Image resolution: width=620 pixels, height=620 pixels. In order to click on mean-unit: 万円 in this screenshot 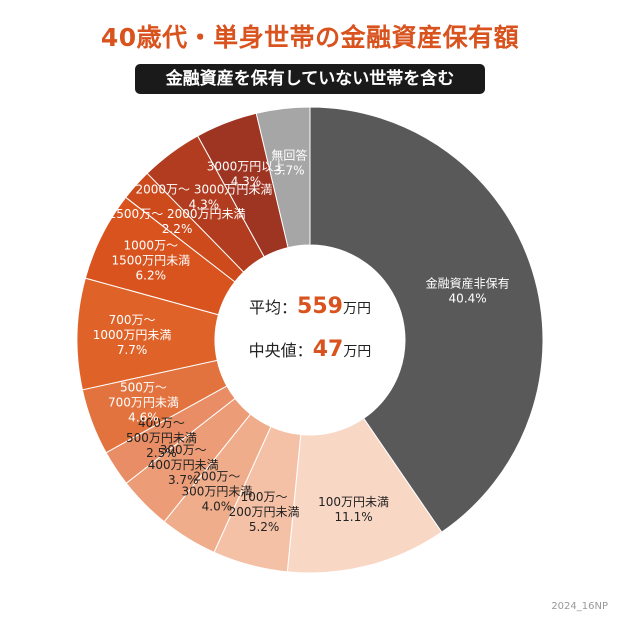, I will do `click(356, 309)`.